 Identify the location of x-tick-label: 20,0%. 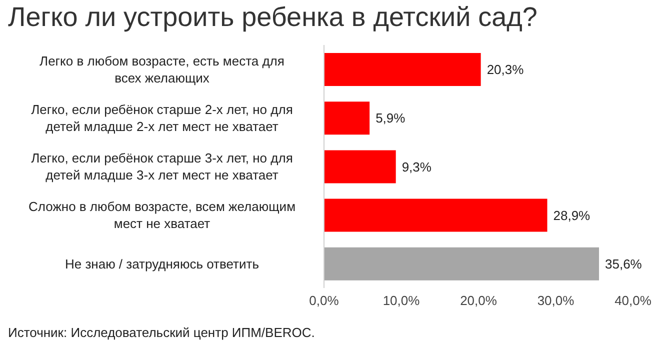
(479, 300).